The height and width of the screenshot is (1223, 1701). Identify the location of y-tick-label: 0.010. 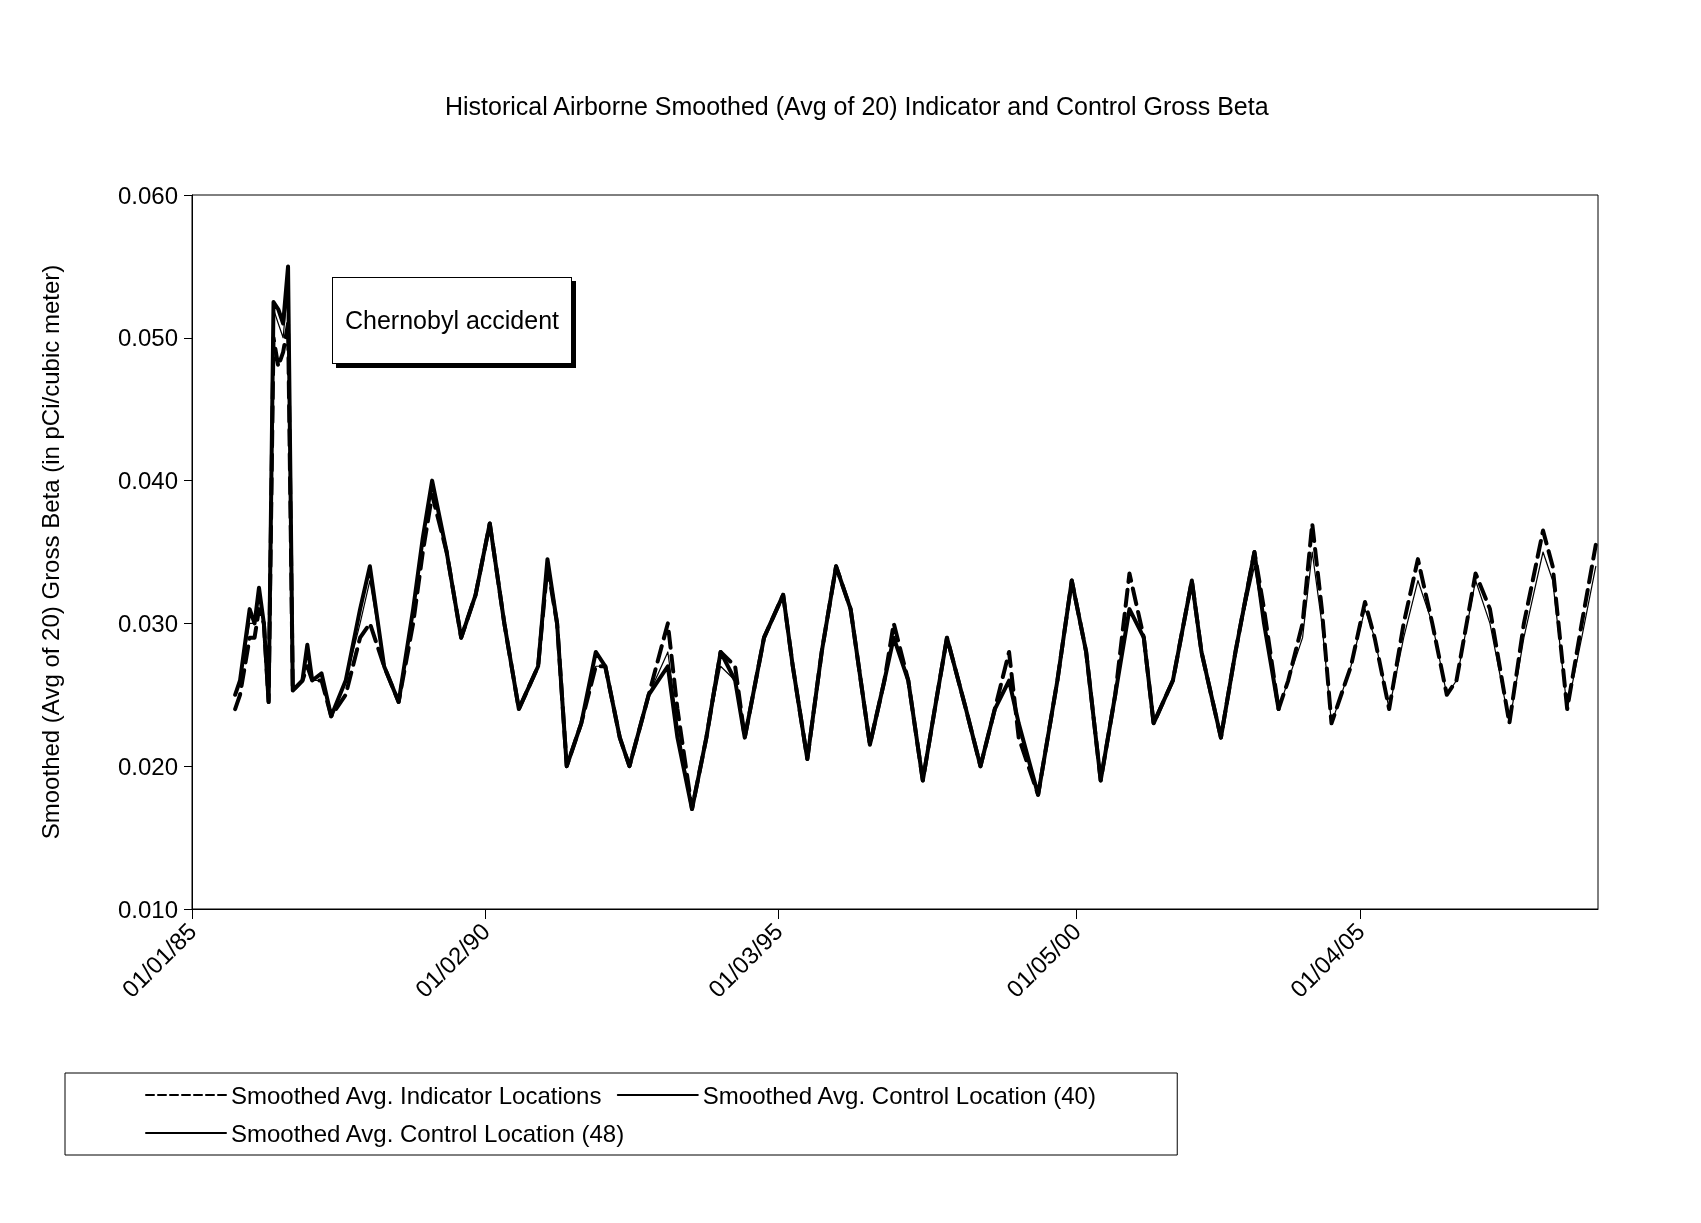
(147, 909).